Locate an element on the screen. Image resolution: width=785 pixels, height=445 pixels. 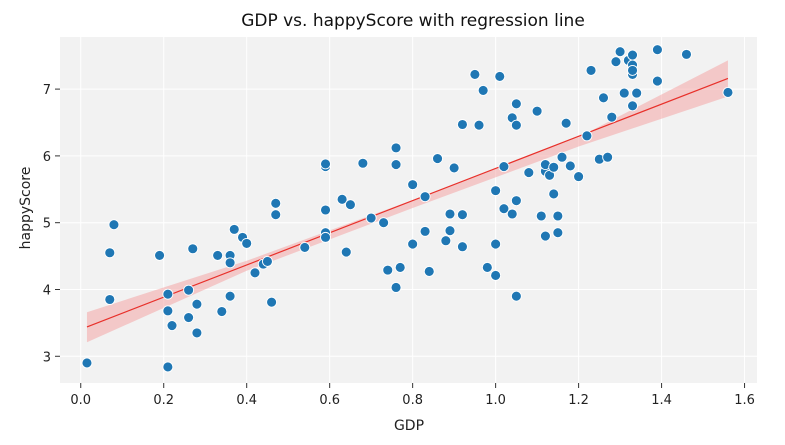
x-tick-label: 0.0 is located at coordinates (80, 400).